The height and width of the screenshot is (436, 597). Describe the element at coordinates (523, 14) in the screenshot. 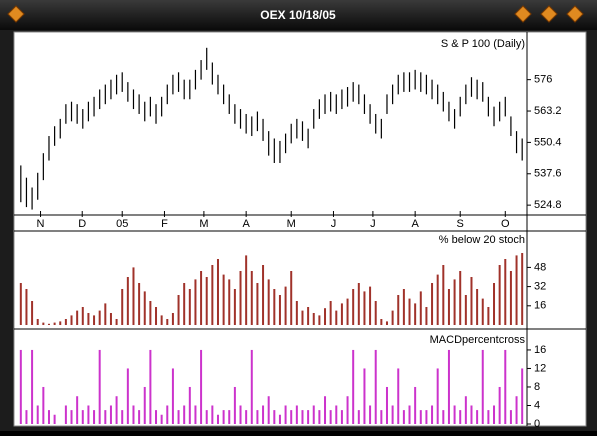

I see `minimize-button` at that location.